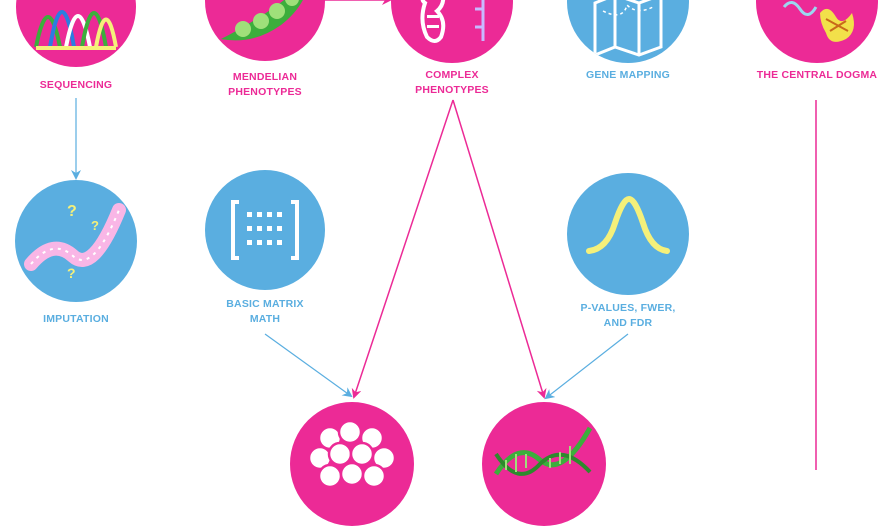  Describe the element at coordinates (818, 21) in the screenshot. I see `protein-icon` at that location.